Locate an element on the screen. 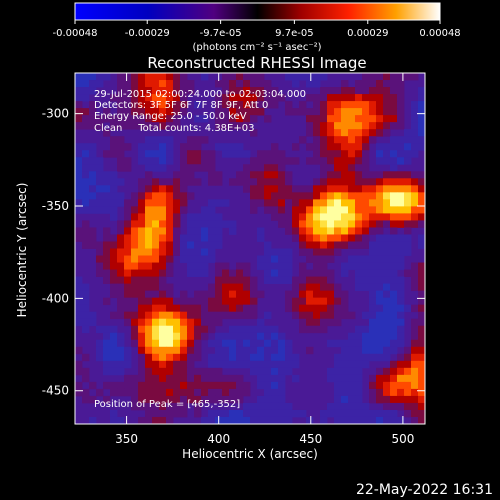 The height and width of the screenshot is (500, 500). colorbar-gradient is located at coordinates (257, 11).